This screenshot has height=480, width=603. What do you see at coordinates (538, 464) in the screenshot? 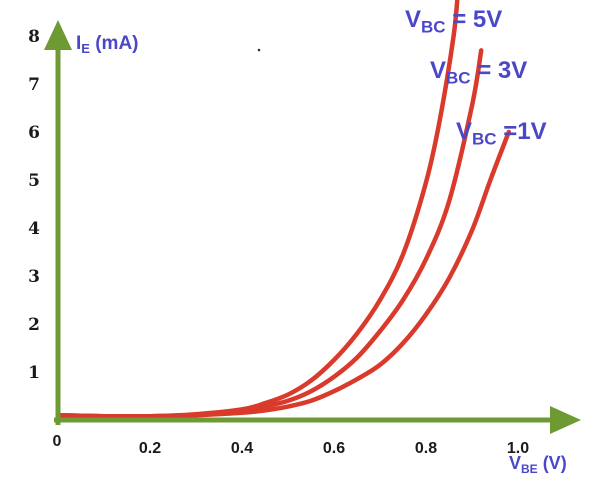
I see `x-axis-label: VBE (V)` at bounding box center [538, 464].